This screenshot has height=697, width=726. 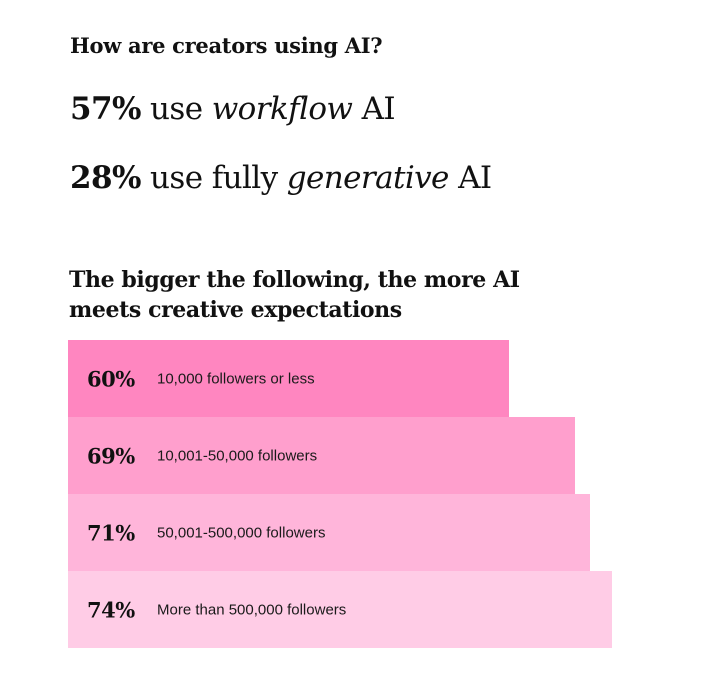 What do you see at coordinates (111, 455) in the screenshot?
I see `bar-value-label: 69%` at bounding box center [111, 455].